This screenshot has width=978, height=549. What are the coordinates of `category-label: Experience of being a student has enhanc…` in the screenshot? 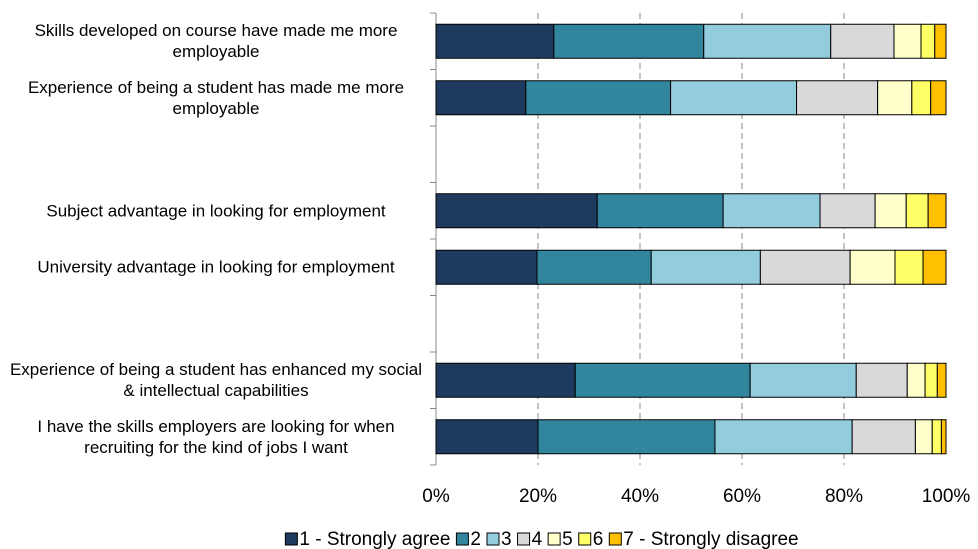 It's located at (216, 380).